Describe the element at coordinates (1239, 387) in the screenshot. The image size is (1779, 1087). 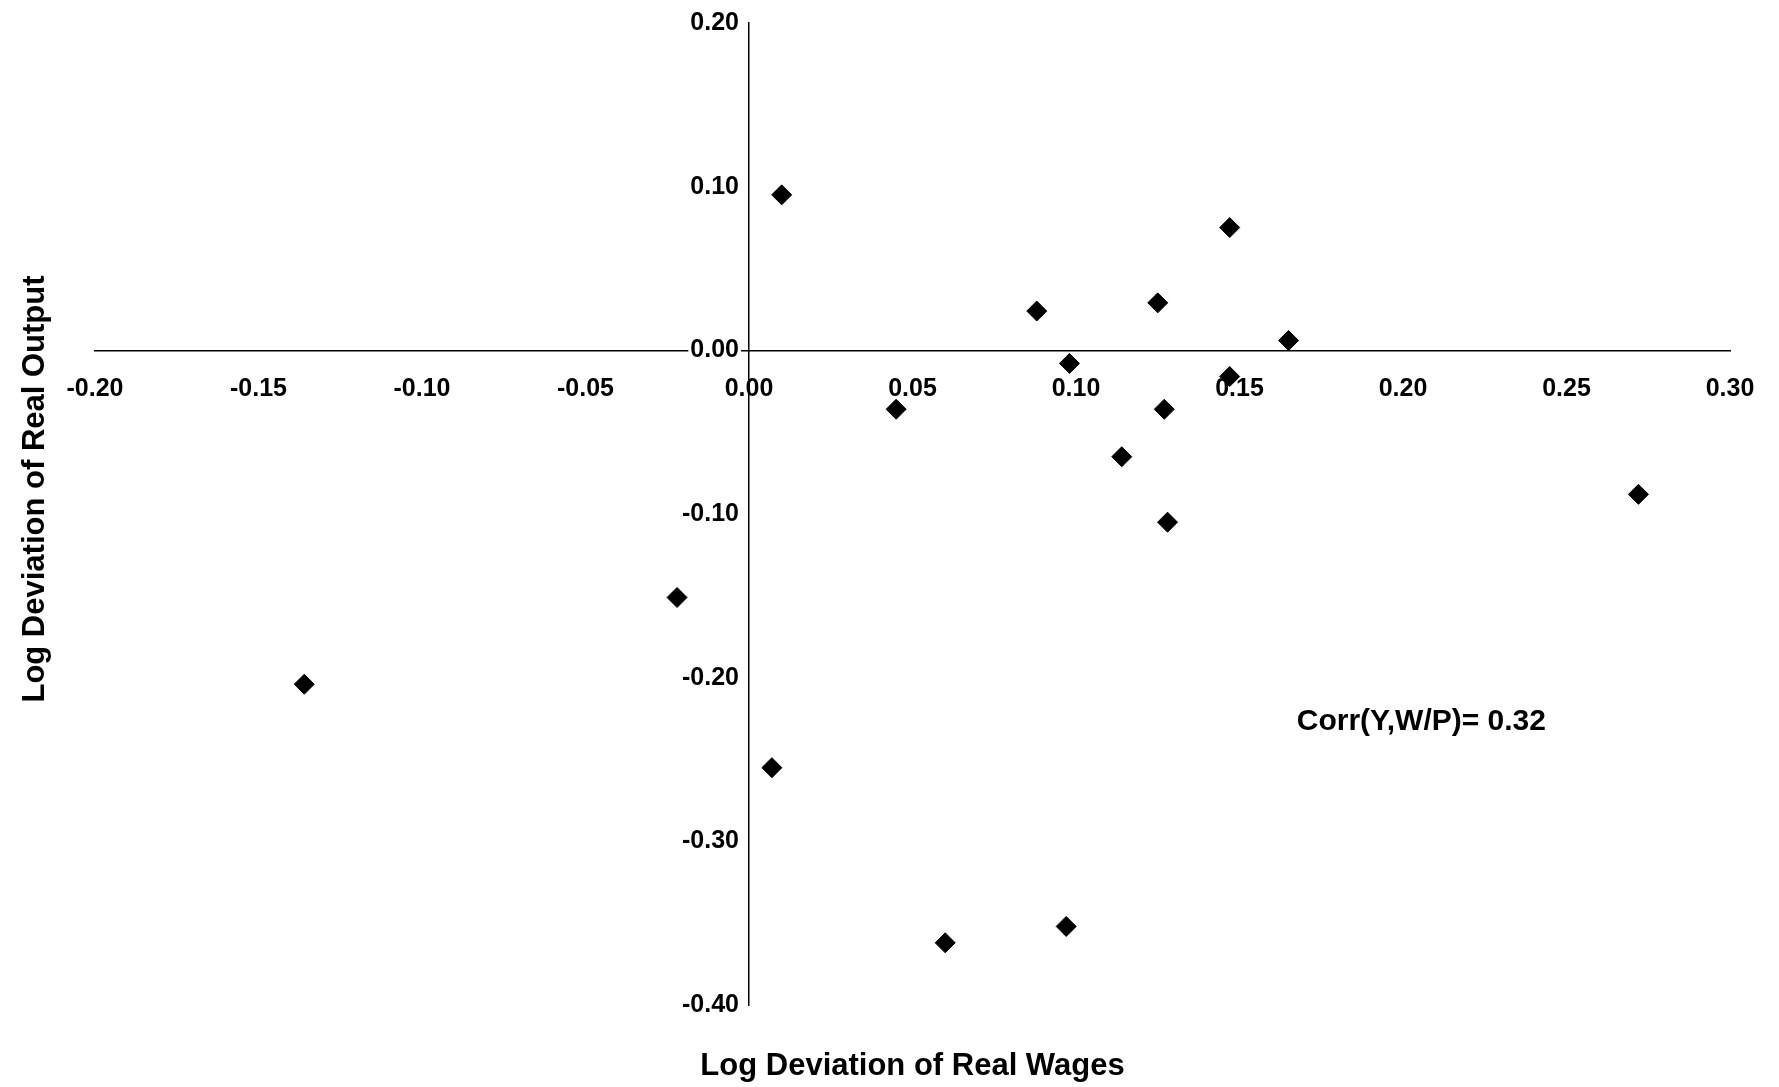
I see `x-tick-label: 0.15` at that location.